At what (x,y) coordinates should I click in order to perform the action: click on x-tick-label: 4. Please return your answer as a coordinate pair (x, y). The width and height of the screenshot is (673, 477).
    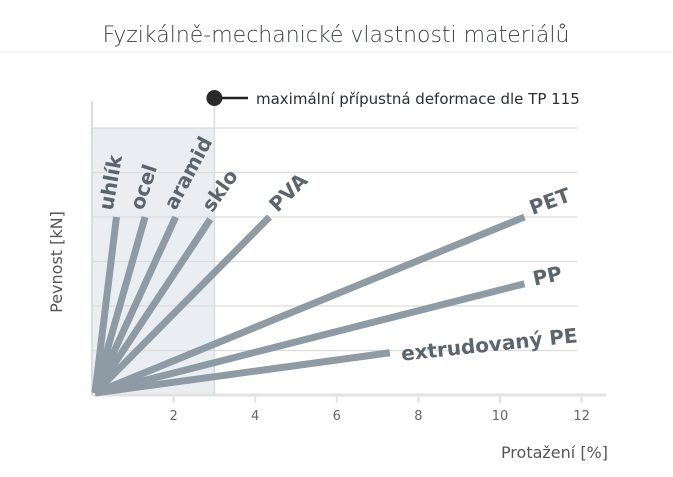
    Looking at the image, I should click on (255, 416).